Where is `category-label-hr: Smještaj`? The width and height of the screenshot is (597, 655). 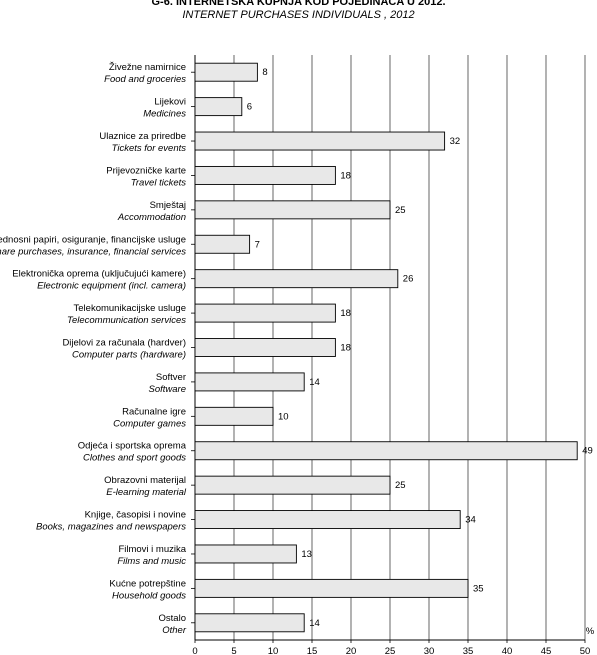 category-label-hr: Smještaj is located at coordinates (168, 205).